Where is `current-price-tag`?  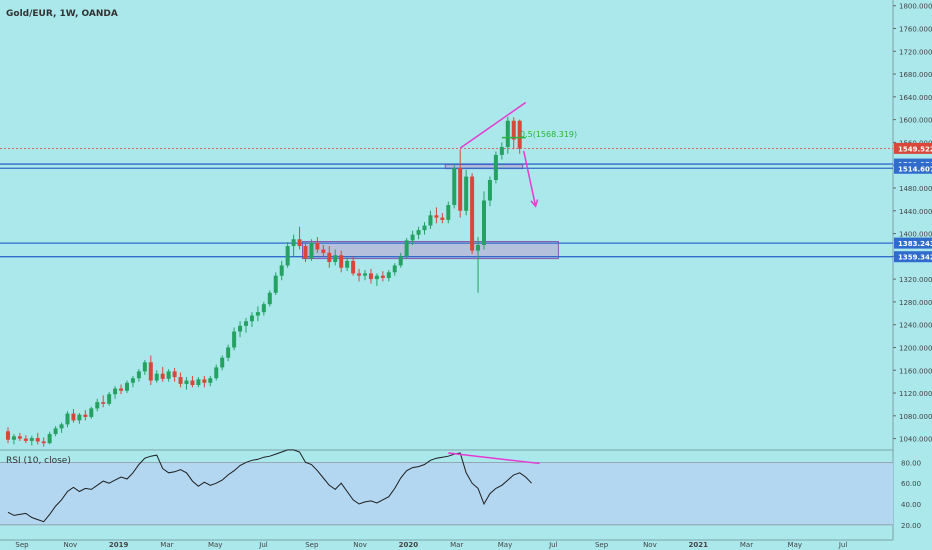
current-price-tag is located at coordinates (913, 148).